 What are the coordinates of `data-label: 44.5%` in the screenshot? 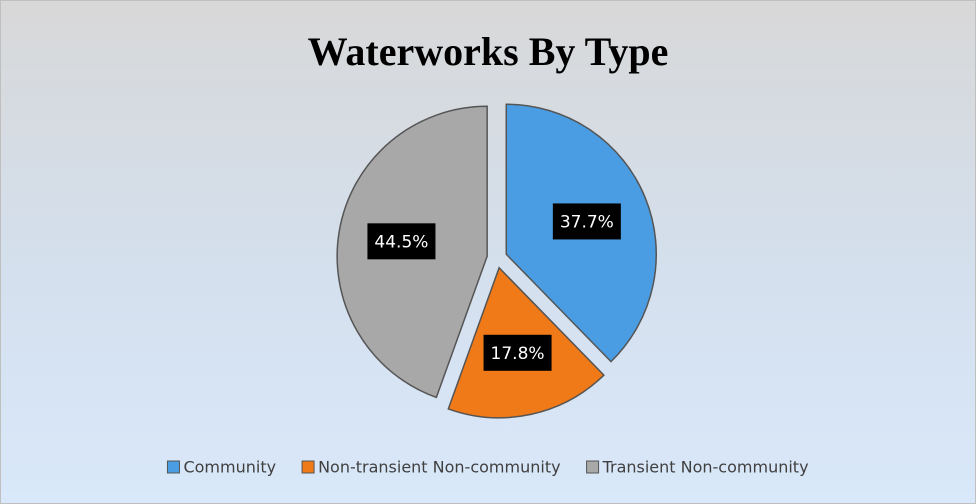 It's located at (401, 241).